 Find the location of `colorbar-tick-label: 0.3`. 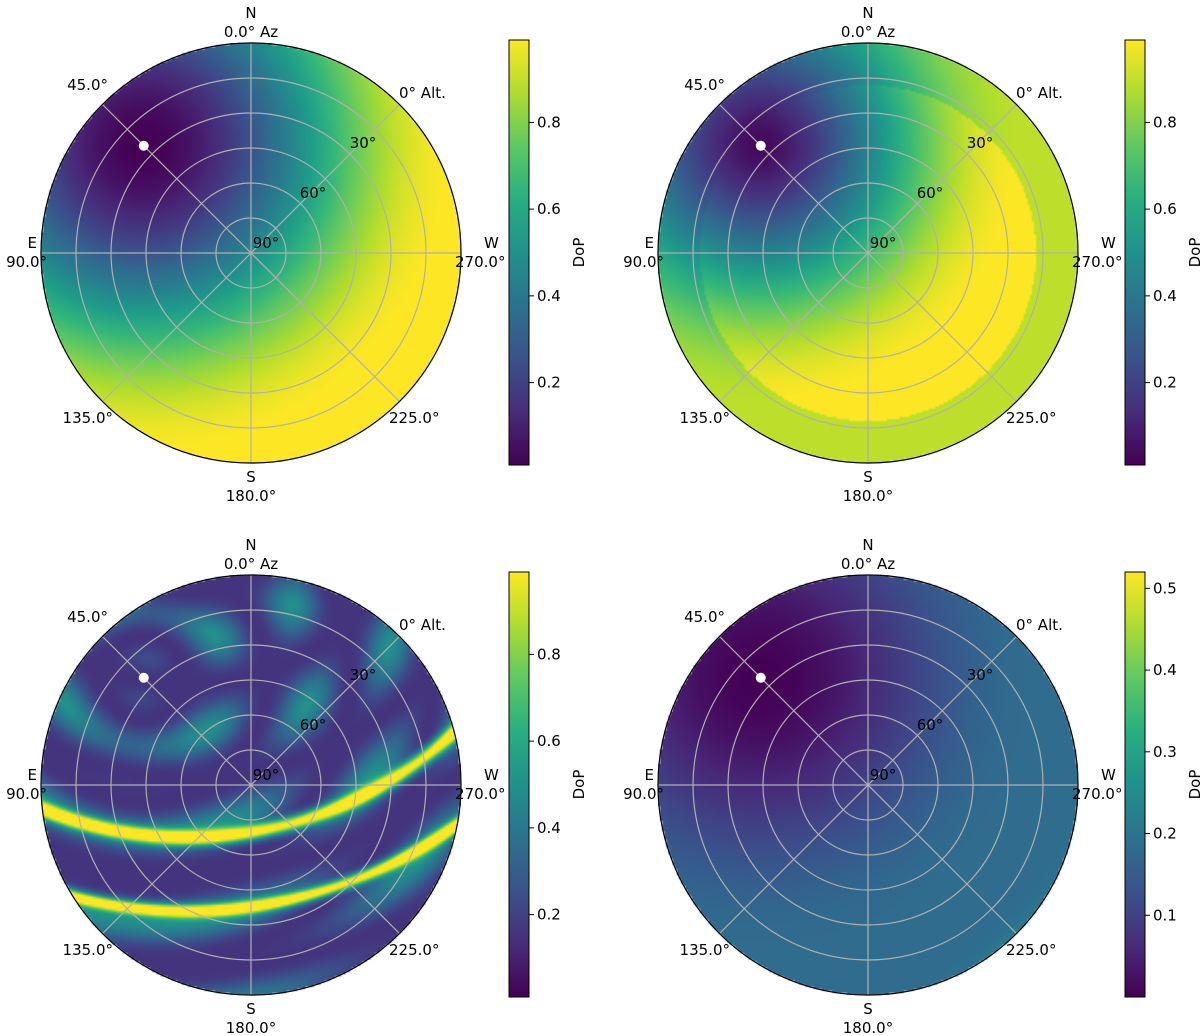

colorbar-tick-label: 0.3 is located at coordinates (1165, 752).